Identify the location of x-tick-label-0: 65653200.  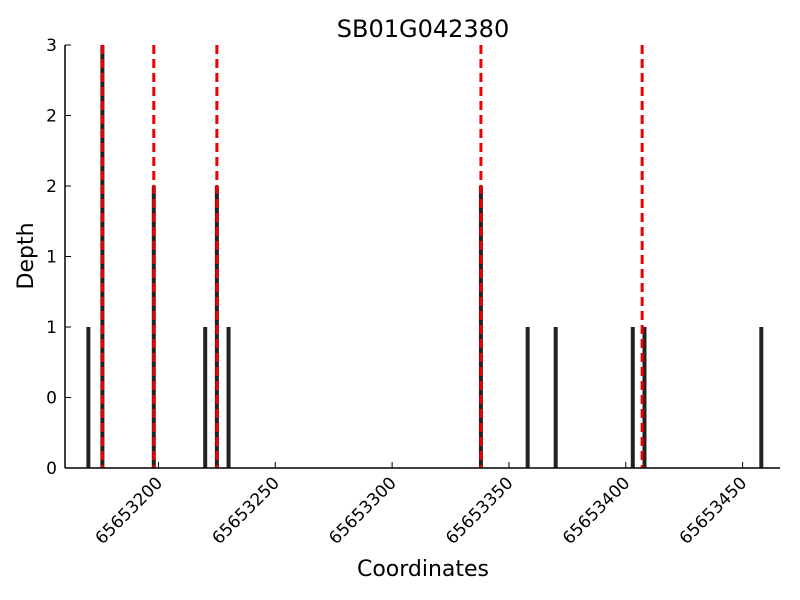
(129, 510).